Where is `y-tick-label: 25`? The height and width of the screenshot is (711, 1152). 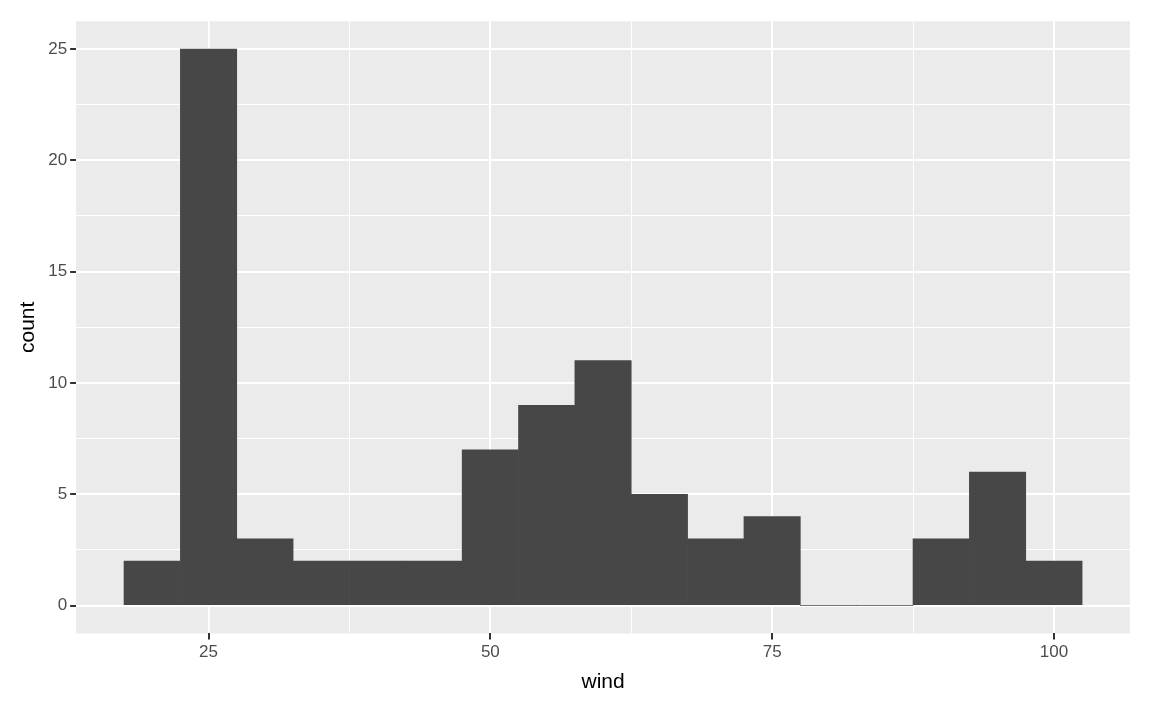
y-tick-label: 25 is located at coordinates (58, 48).